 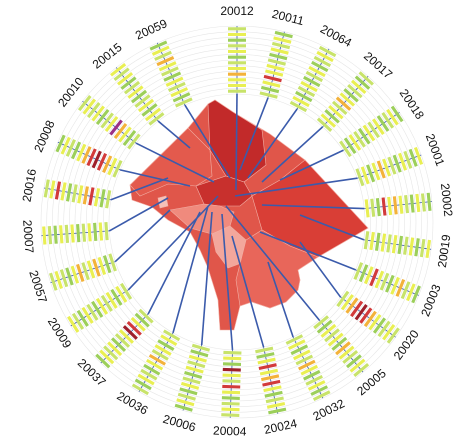 I want to click on zip-label-20019: 20019, so click(x=444, y=250).